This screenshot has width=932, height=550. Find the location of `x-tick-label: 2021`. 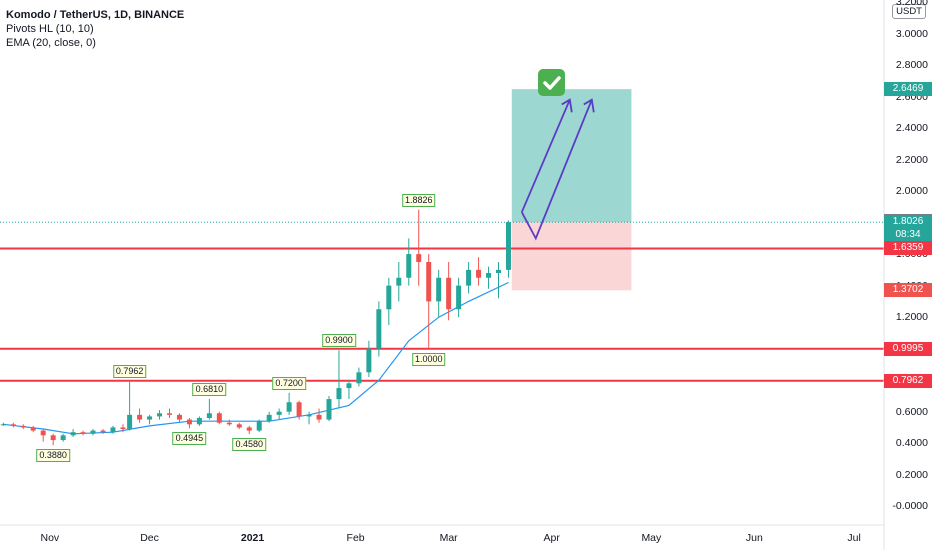

x-tick-label: 2021 is located at coordinates (252, 538).